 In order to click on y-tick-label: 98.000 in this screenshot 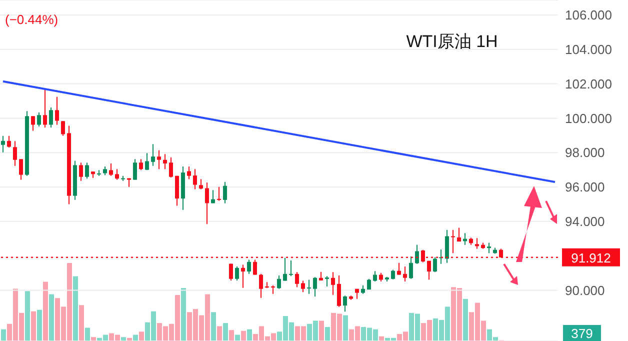, I will do `click(585, 152)`.